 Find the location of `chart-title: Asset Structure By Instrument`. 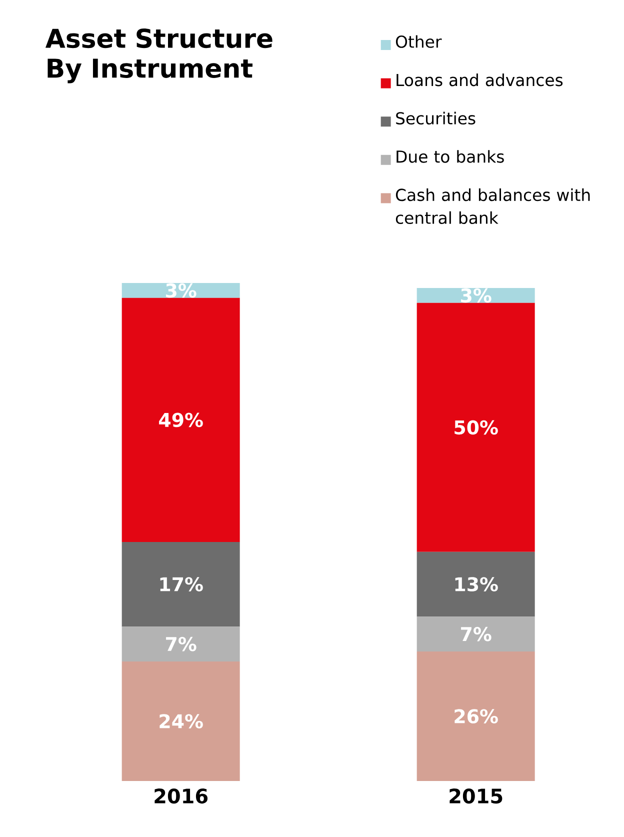

chart-title: Asset Structure By Instrument is located at coordinates (159, 56).